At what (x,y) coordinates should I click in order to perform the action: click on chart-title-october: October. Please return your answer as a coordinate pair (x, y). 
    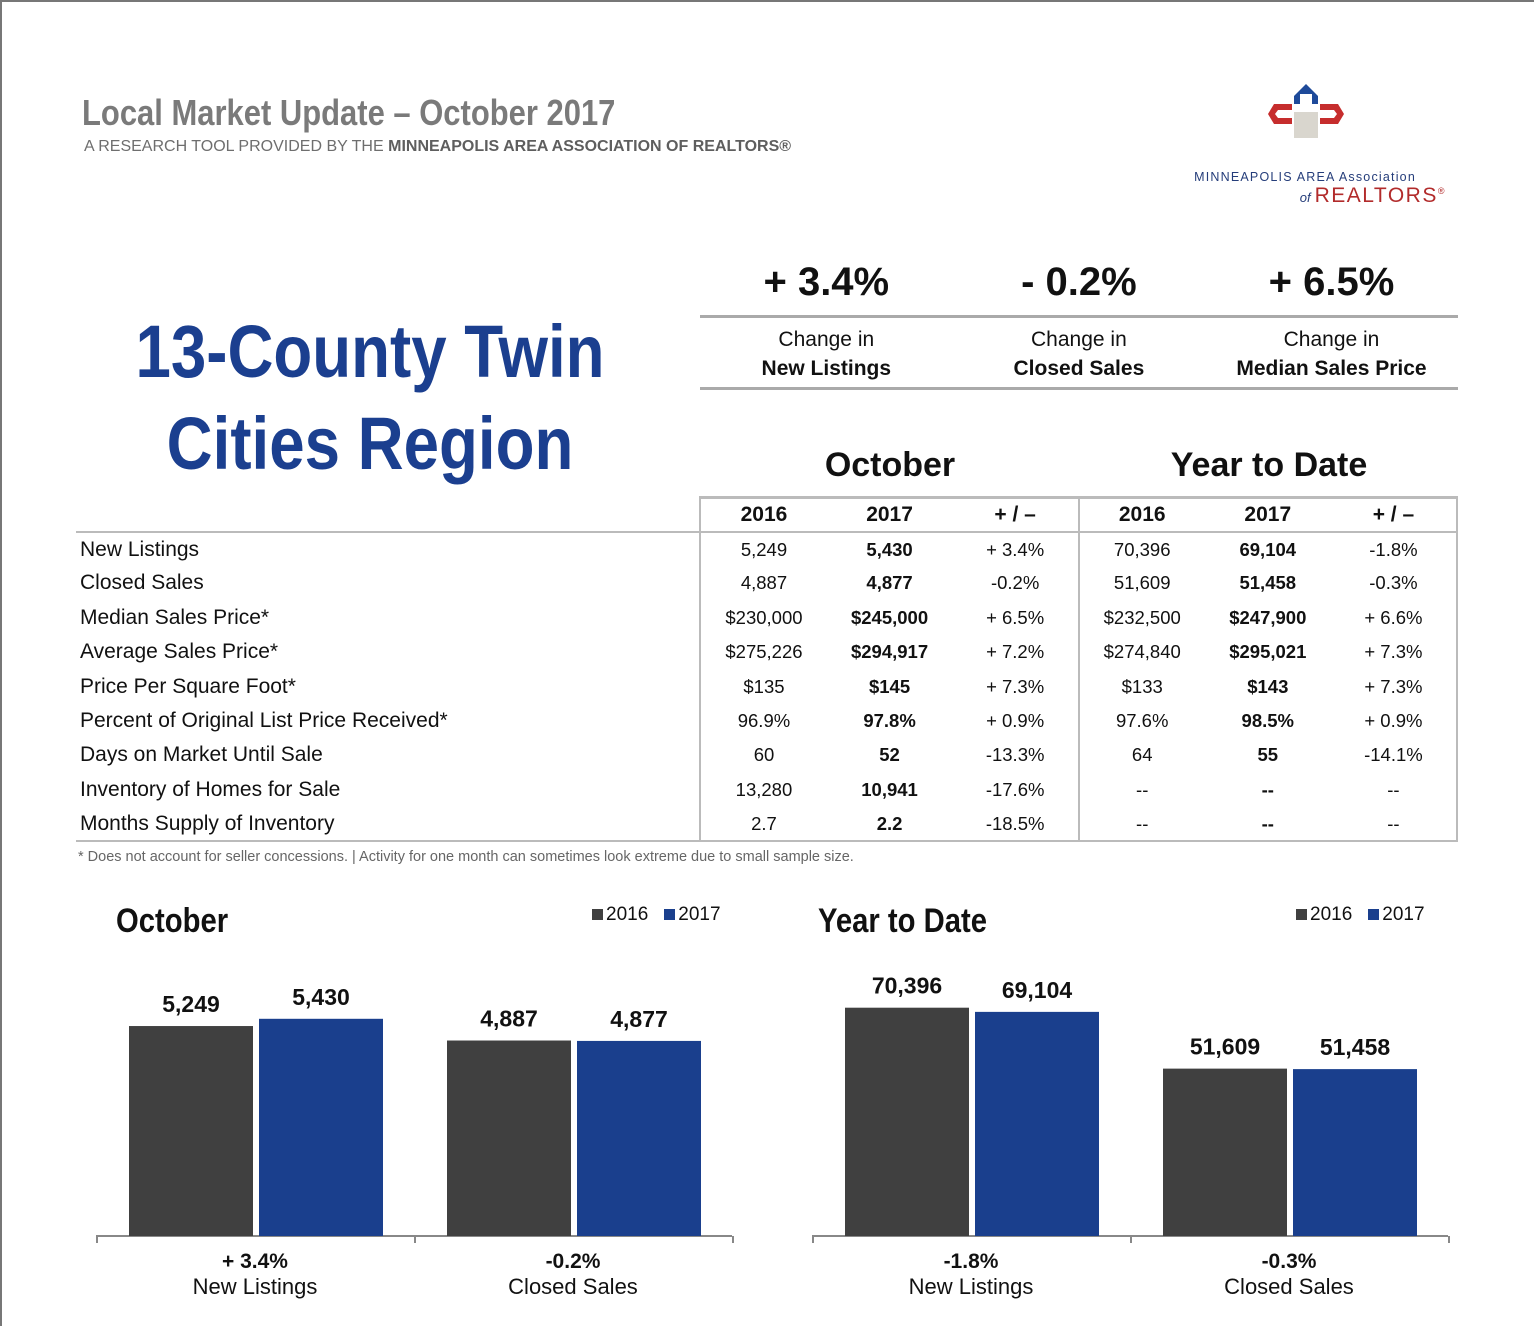
    Looking at the image, I should click on (172, 921).